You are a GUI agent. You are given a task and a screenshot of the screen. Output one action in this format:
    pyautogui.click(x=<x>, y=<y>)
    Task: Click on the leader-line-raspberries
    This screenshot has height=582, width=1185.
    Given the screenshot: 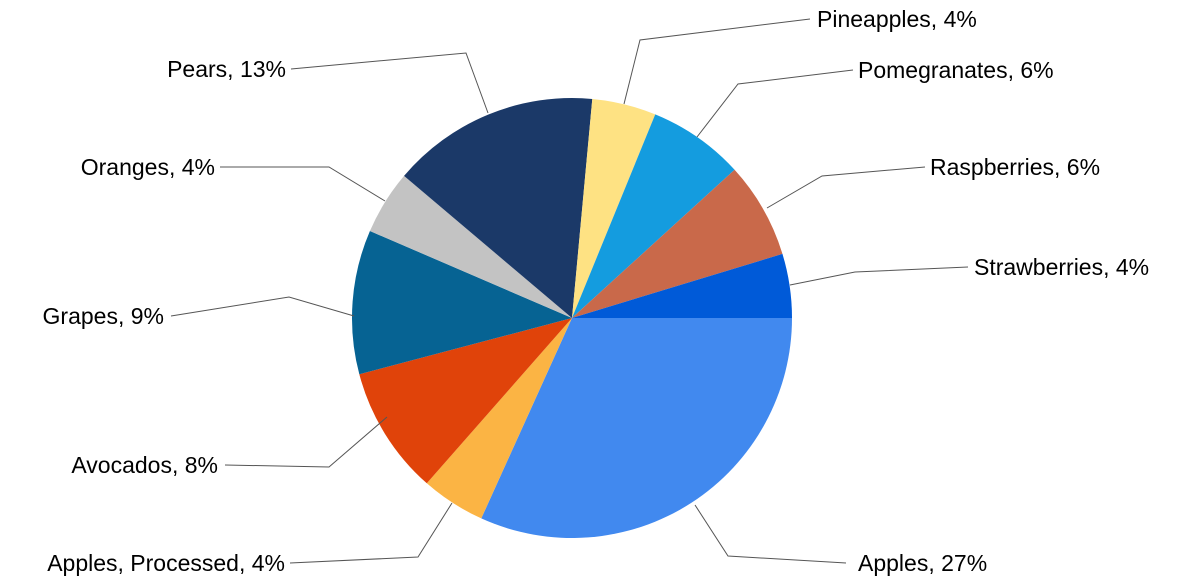 What is the action you would take?
    pyautogui.click(x=846, y=187)
    